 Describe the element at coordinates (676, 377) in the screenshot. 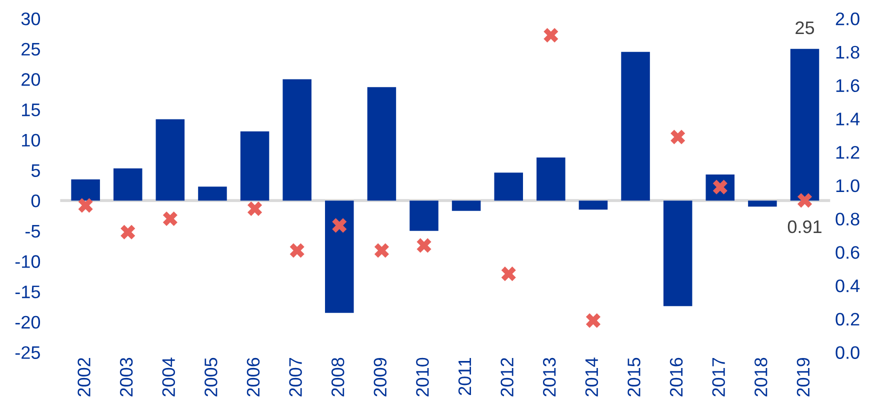

I see `x-tick-label: 2016` at that location.